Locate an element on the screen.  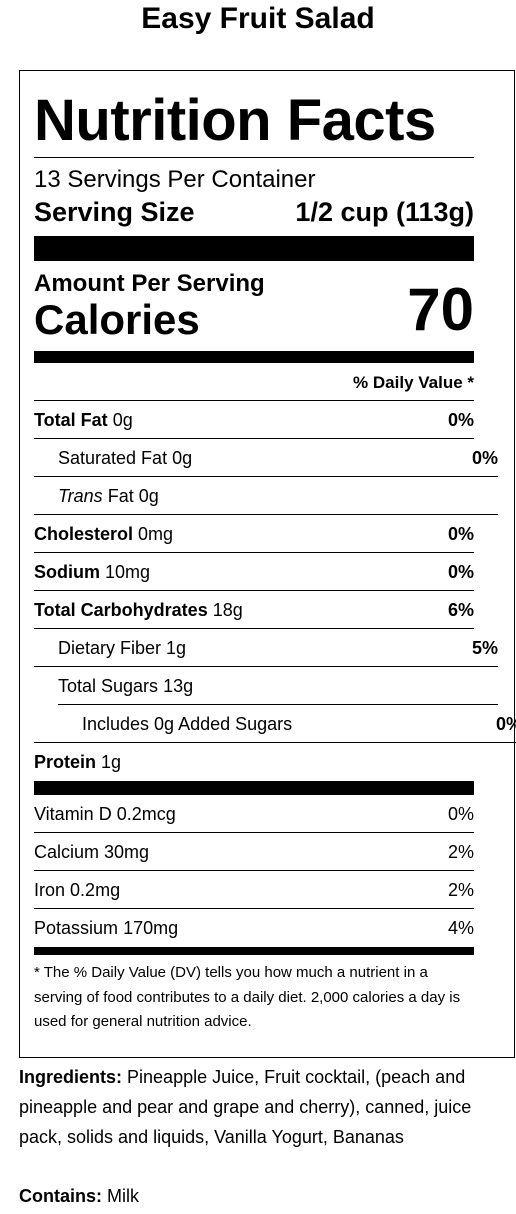
nutrient-label: Protein 1g is located at coordinates (77, 762).